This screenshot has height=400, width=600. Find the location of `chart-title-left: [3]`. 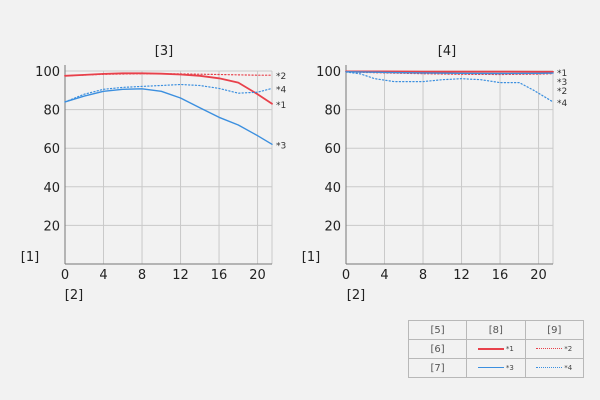

chart-title-left: [3] is located at coordinates (164, 51).